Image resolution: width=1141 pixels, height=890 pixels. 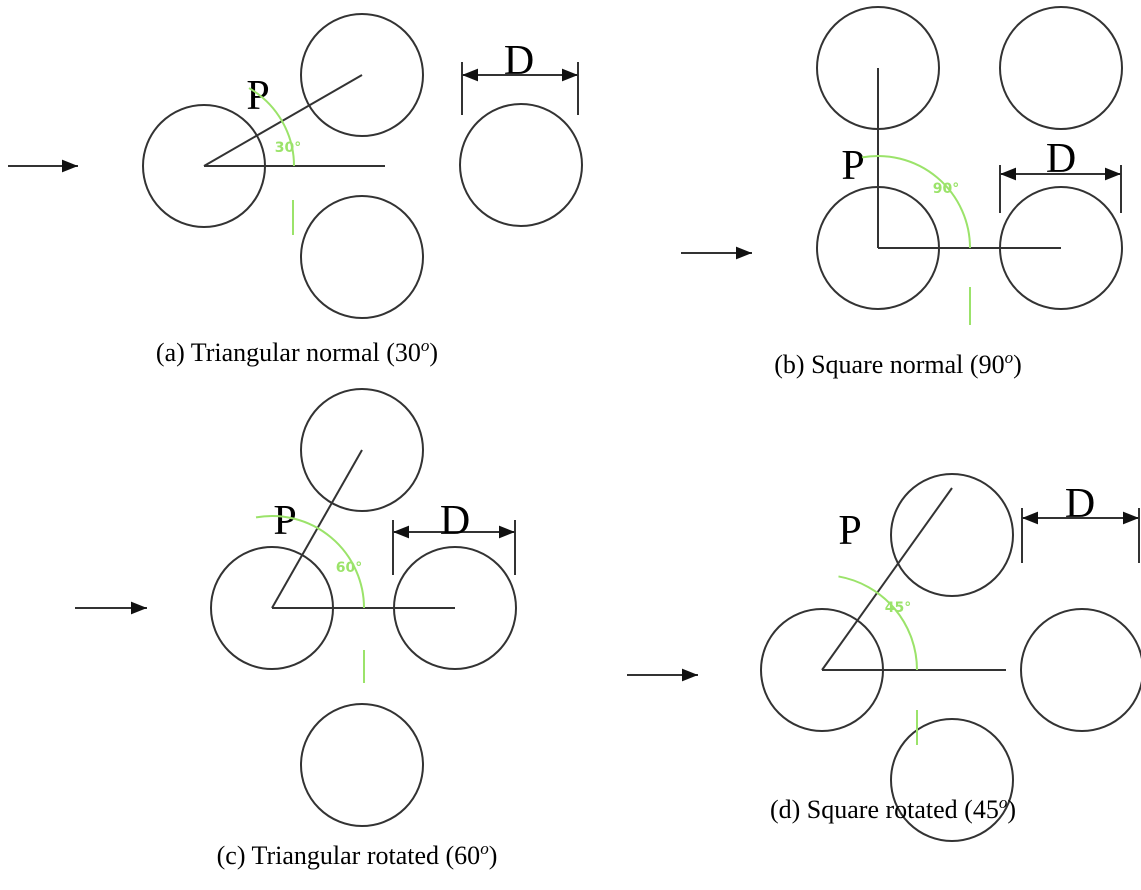 What do you see at coordinates (898, 608) in the screenshot?
I see `angle-label: 45°` at bounding box center [898, 608].